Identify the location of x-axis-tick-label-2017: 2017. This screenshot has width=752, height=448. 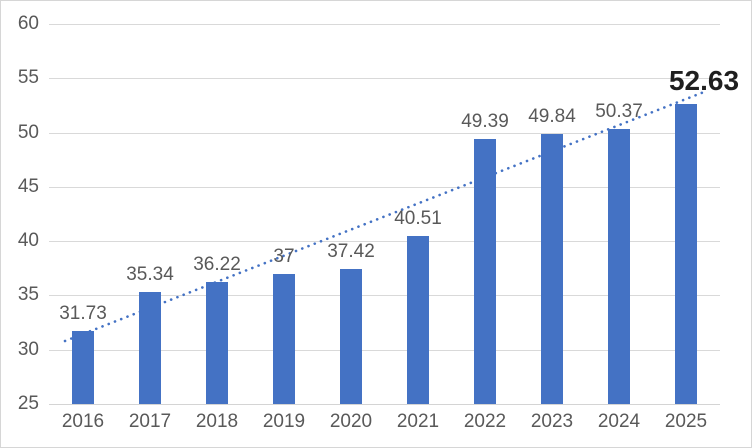
(150, 421).